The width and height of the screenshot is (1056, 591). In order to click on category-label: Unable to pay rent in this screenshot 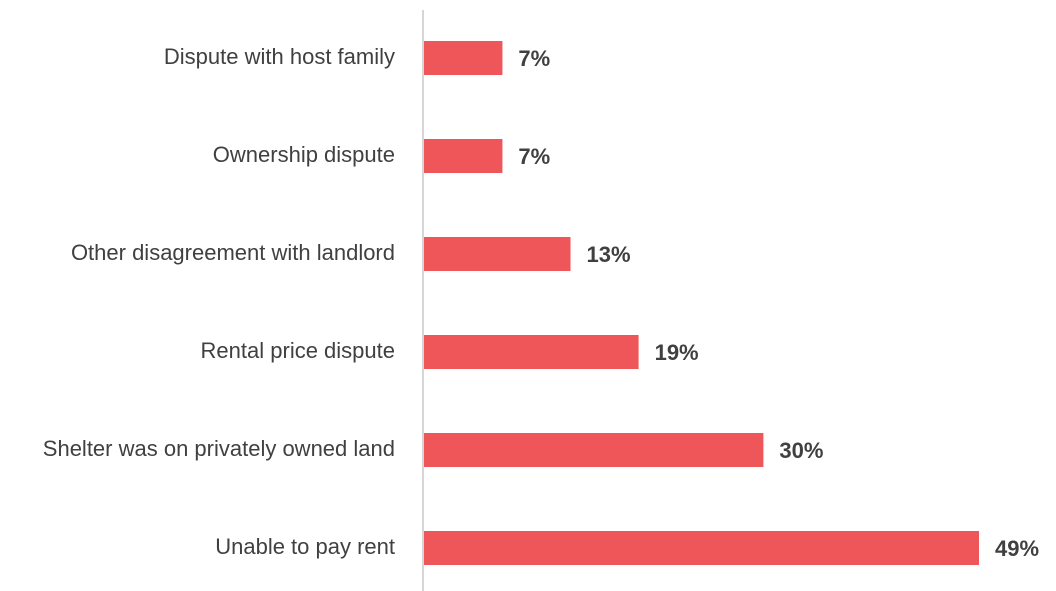, I will do `click(305, 546)`.